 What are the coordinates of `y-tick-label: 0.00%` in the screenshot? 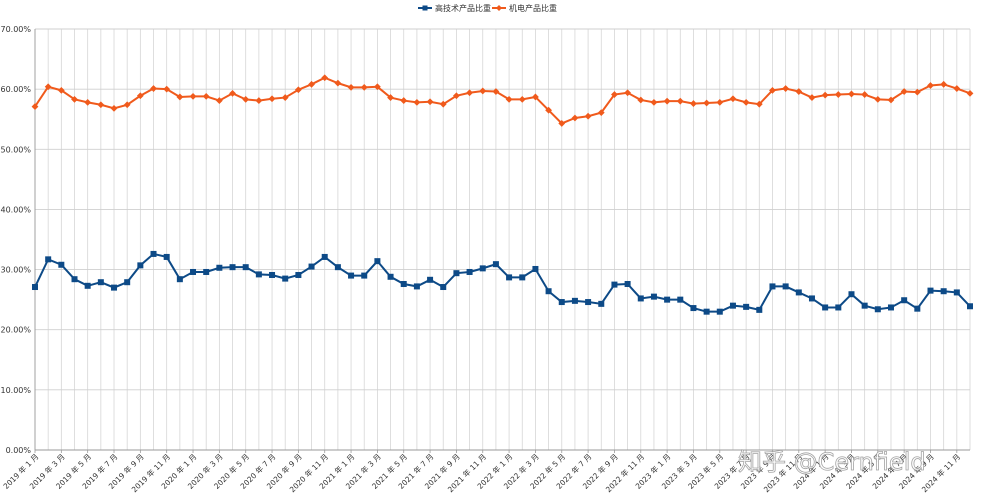 It's located at (19, 450).